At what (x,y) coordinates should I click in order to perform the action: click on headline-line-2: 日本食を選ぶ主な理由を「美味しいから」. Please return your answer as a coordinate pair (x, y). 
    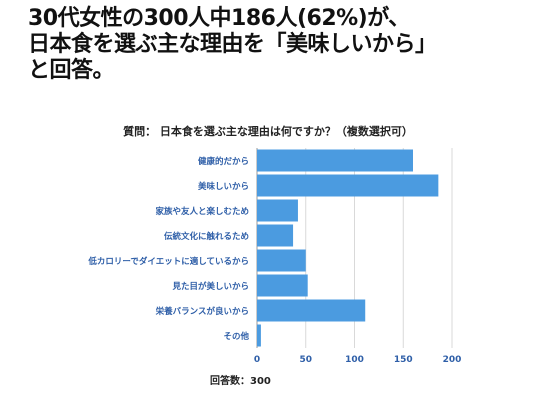
    Looking at the image, I should click on (232, 44).